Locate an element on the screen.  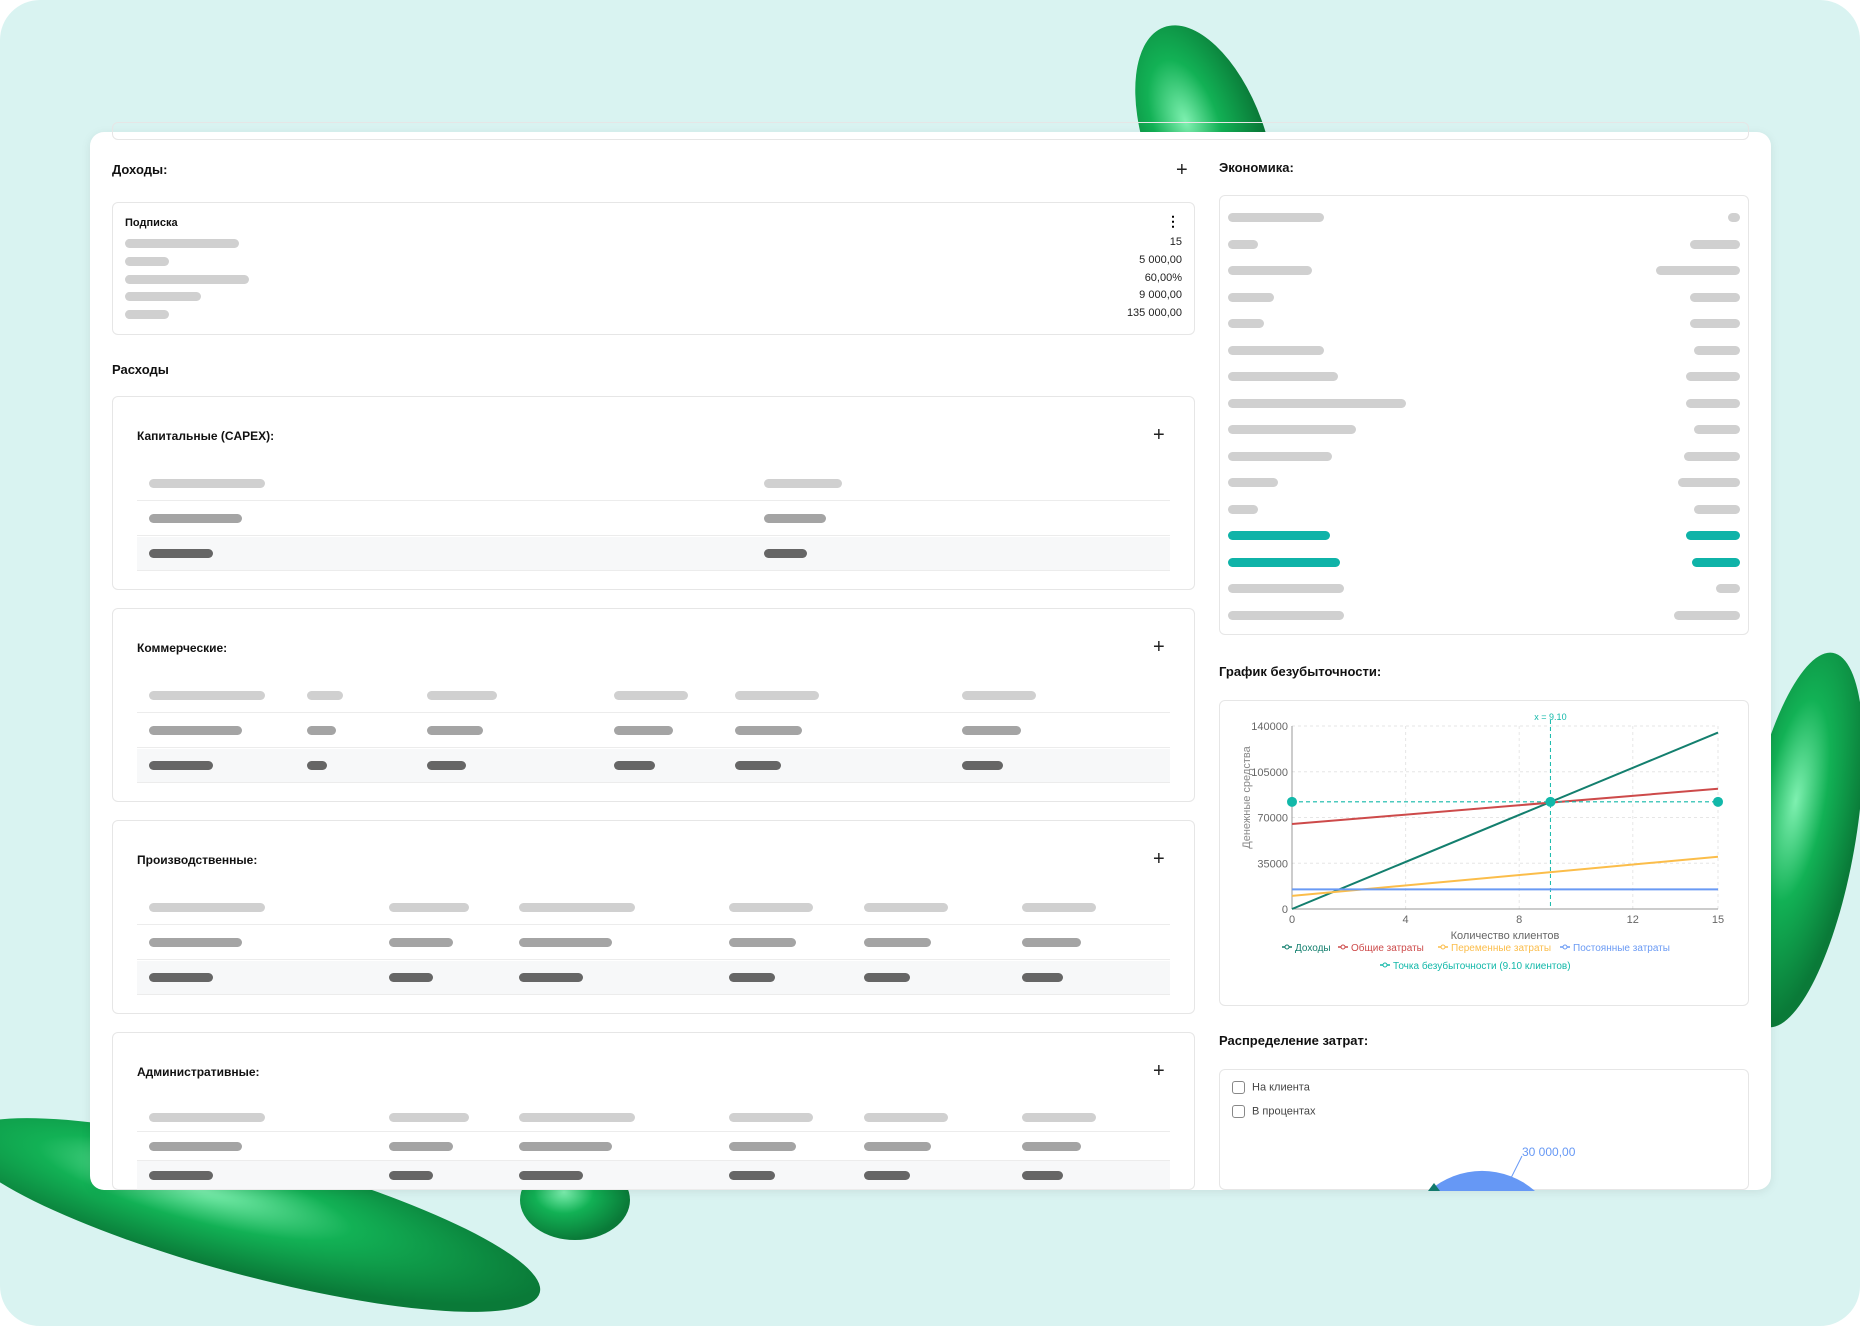
expense-section: Административные: + is located at coordinates (653, 1111).